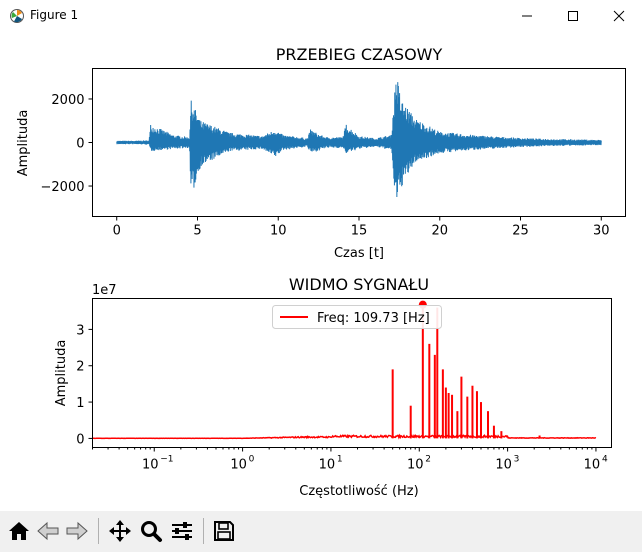 The height and width of the screenshot is (552, 642). What do you see at coordinates (321, 15) in the screenshot?
I see `window-titlebar: Figure 1` at bounding box center [321, 15].